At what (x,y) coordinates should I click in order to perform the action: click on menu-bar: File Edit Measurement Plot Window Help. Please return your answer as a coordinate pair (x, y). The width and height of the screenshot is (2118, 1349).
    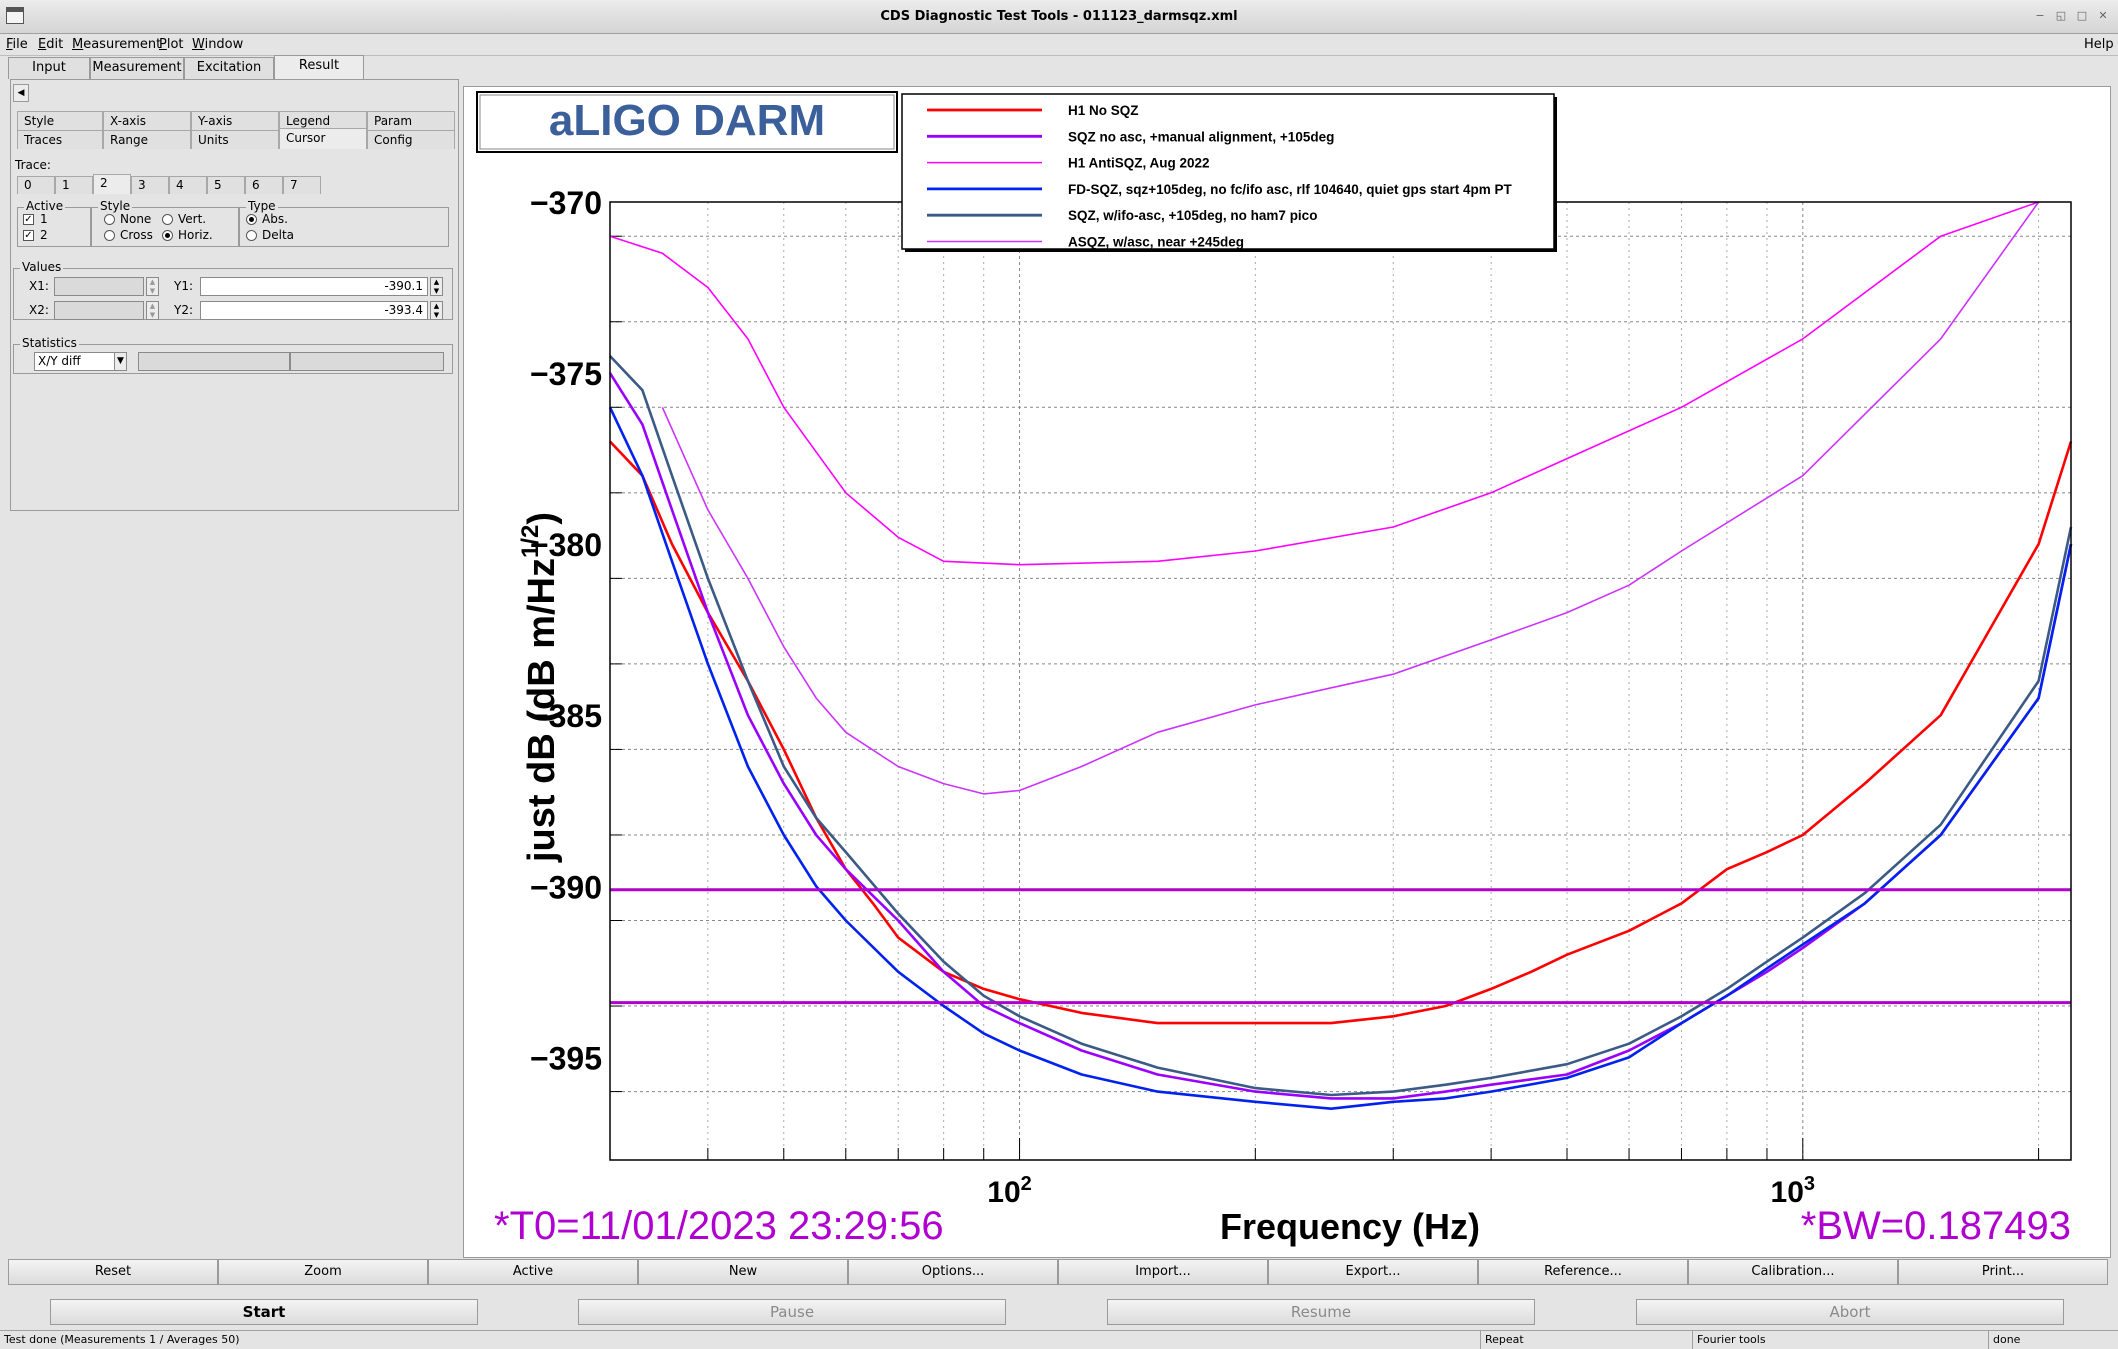
    Looking at the image, I should click on (1059, 45).